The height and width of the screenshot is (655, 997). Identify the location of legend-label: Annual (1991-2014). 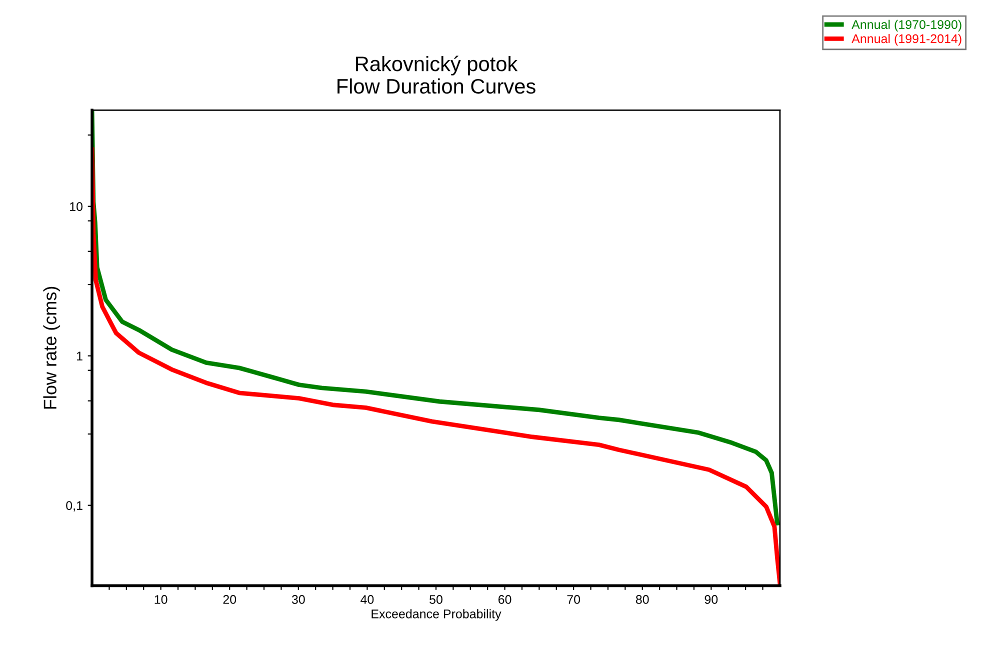
(907, 40).